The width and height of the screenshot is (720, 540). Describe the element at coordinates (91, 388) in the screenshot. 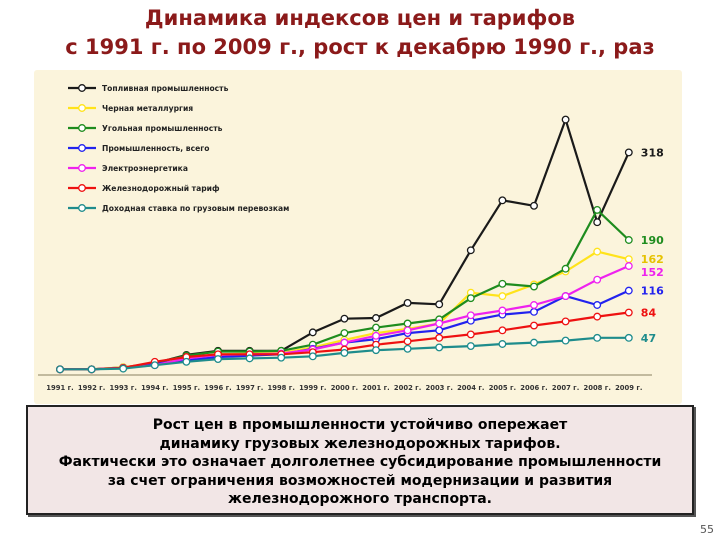

I see `x-tick-label: 1992 г.` at that location.